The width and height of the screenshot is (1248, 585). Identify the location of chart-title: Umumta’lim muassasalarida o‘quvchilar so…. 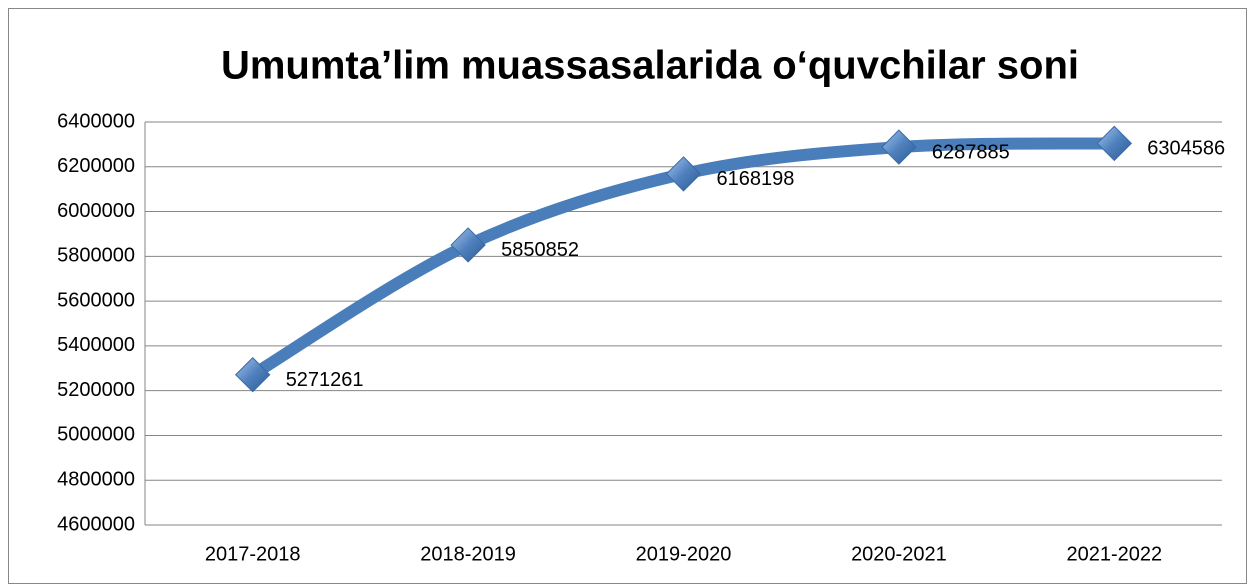
(650, 66).